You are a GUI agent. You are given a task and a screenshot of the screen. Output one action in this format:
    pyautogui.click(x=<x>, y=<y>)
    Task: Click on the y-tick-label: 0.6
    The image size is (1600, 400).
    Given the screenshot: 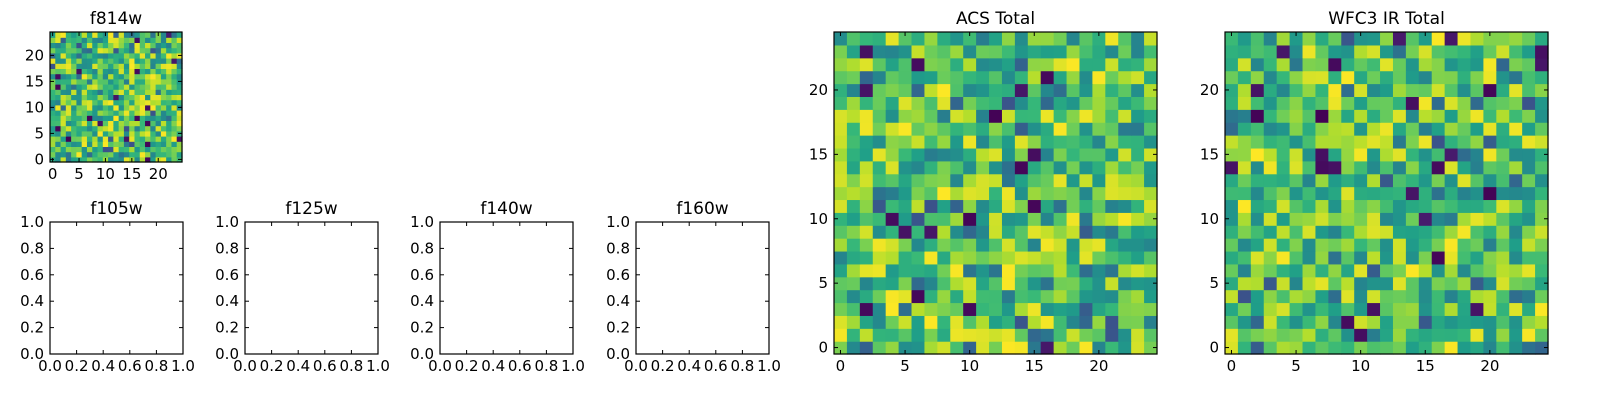 What is the action you would take?
    pyautogui.click(x=32, y=275)
    